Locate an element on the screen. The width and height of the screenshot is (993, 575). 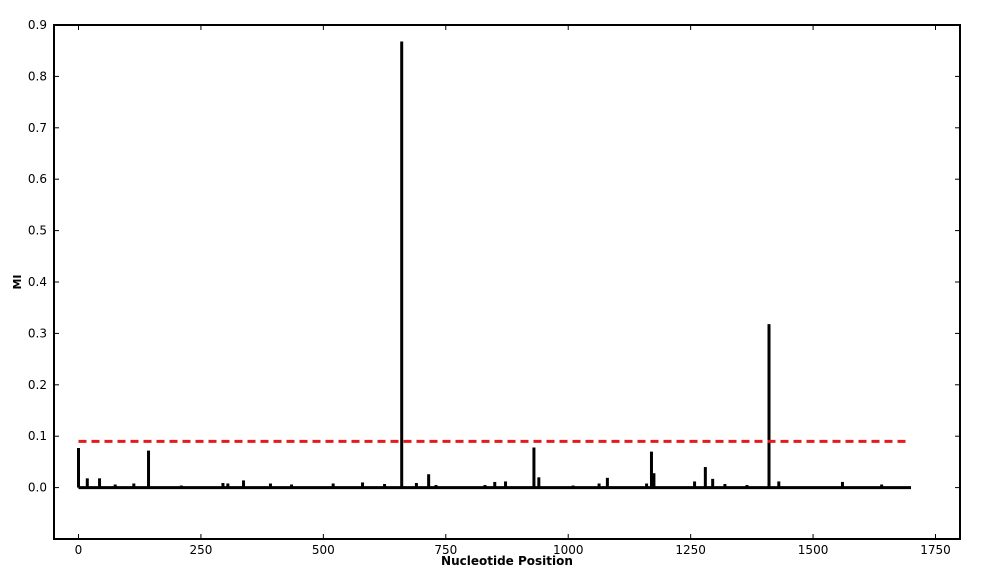
x-tick-label: 500 is located at coordinates (323, 550).